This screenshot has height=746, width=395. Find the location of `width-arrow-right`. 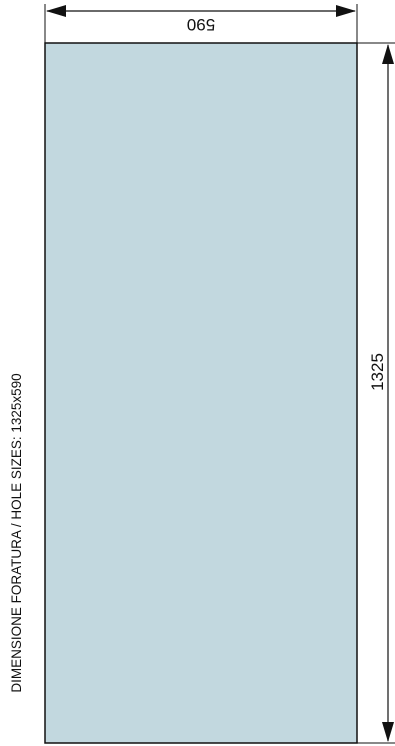

width-arrow-right is located at coordinates (346, 11).